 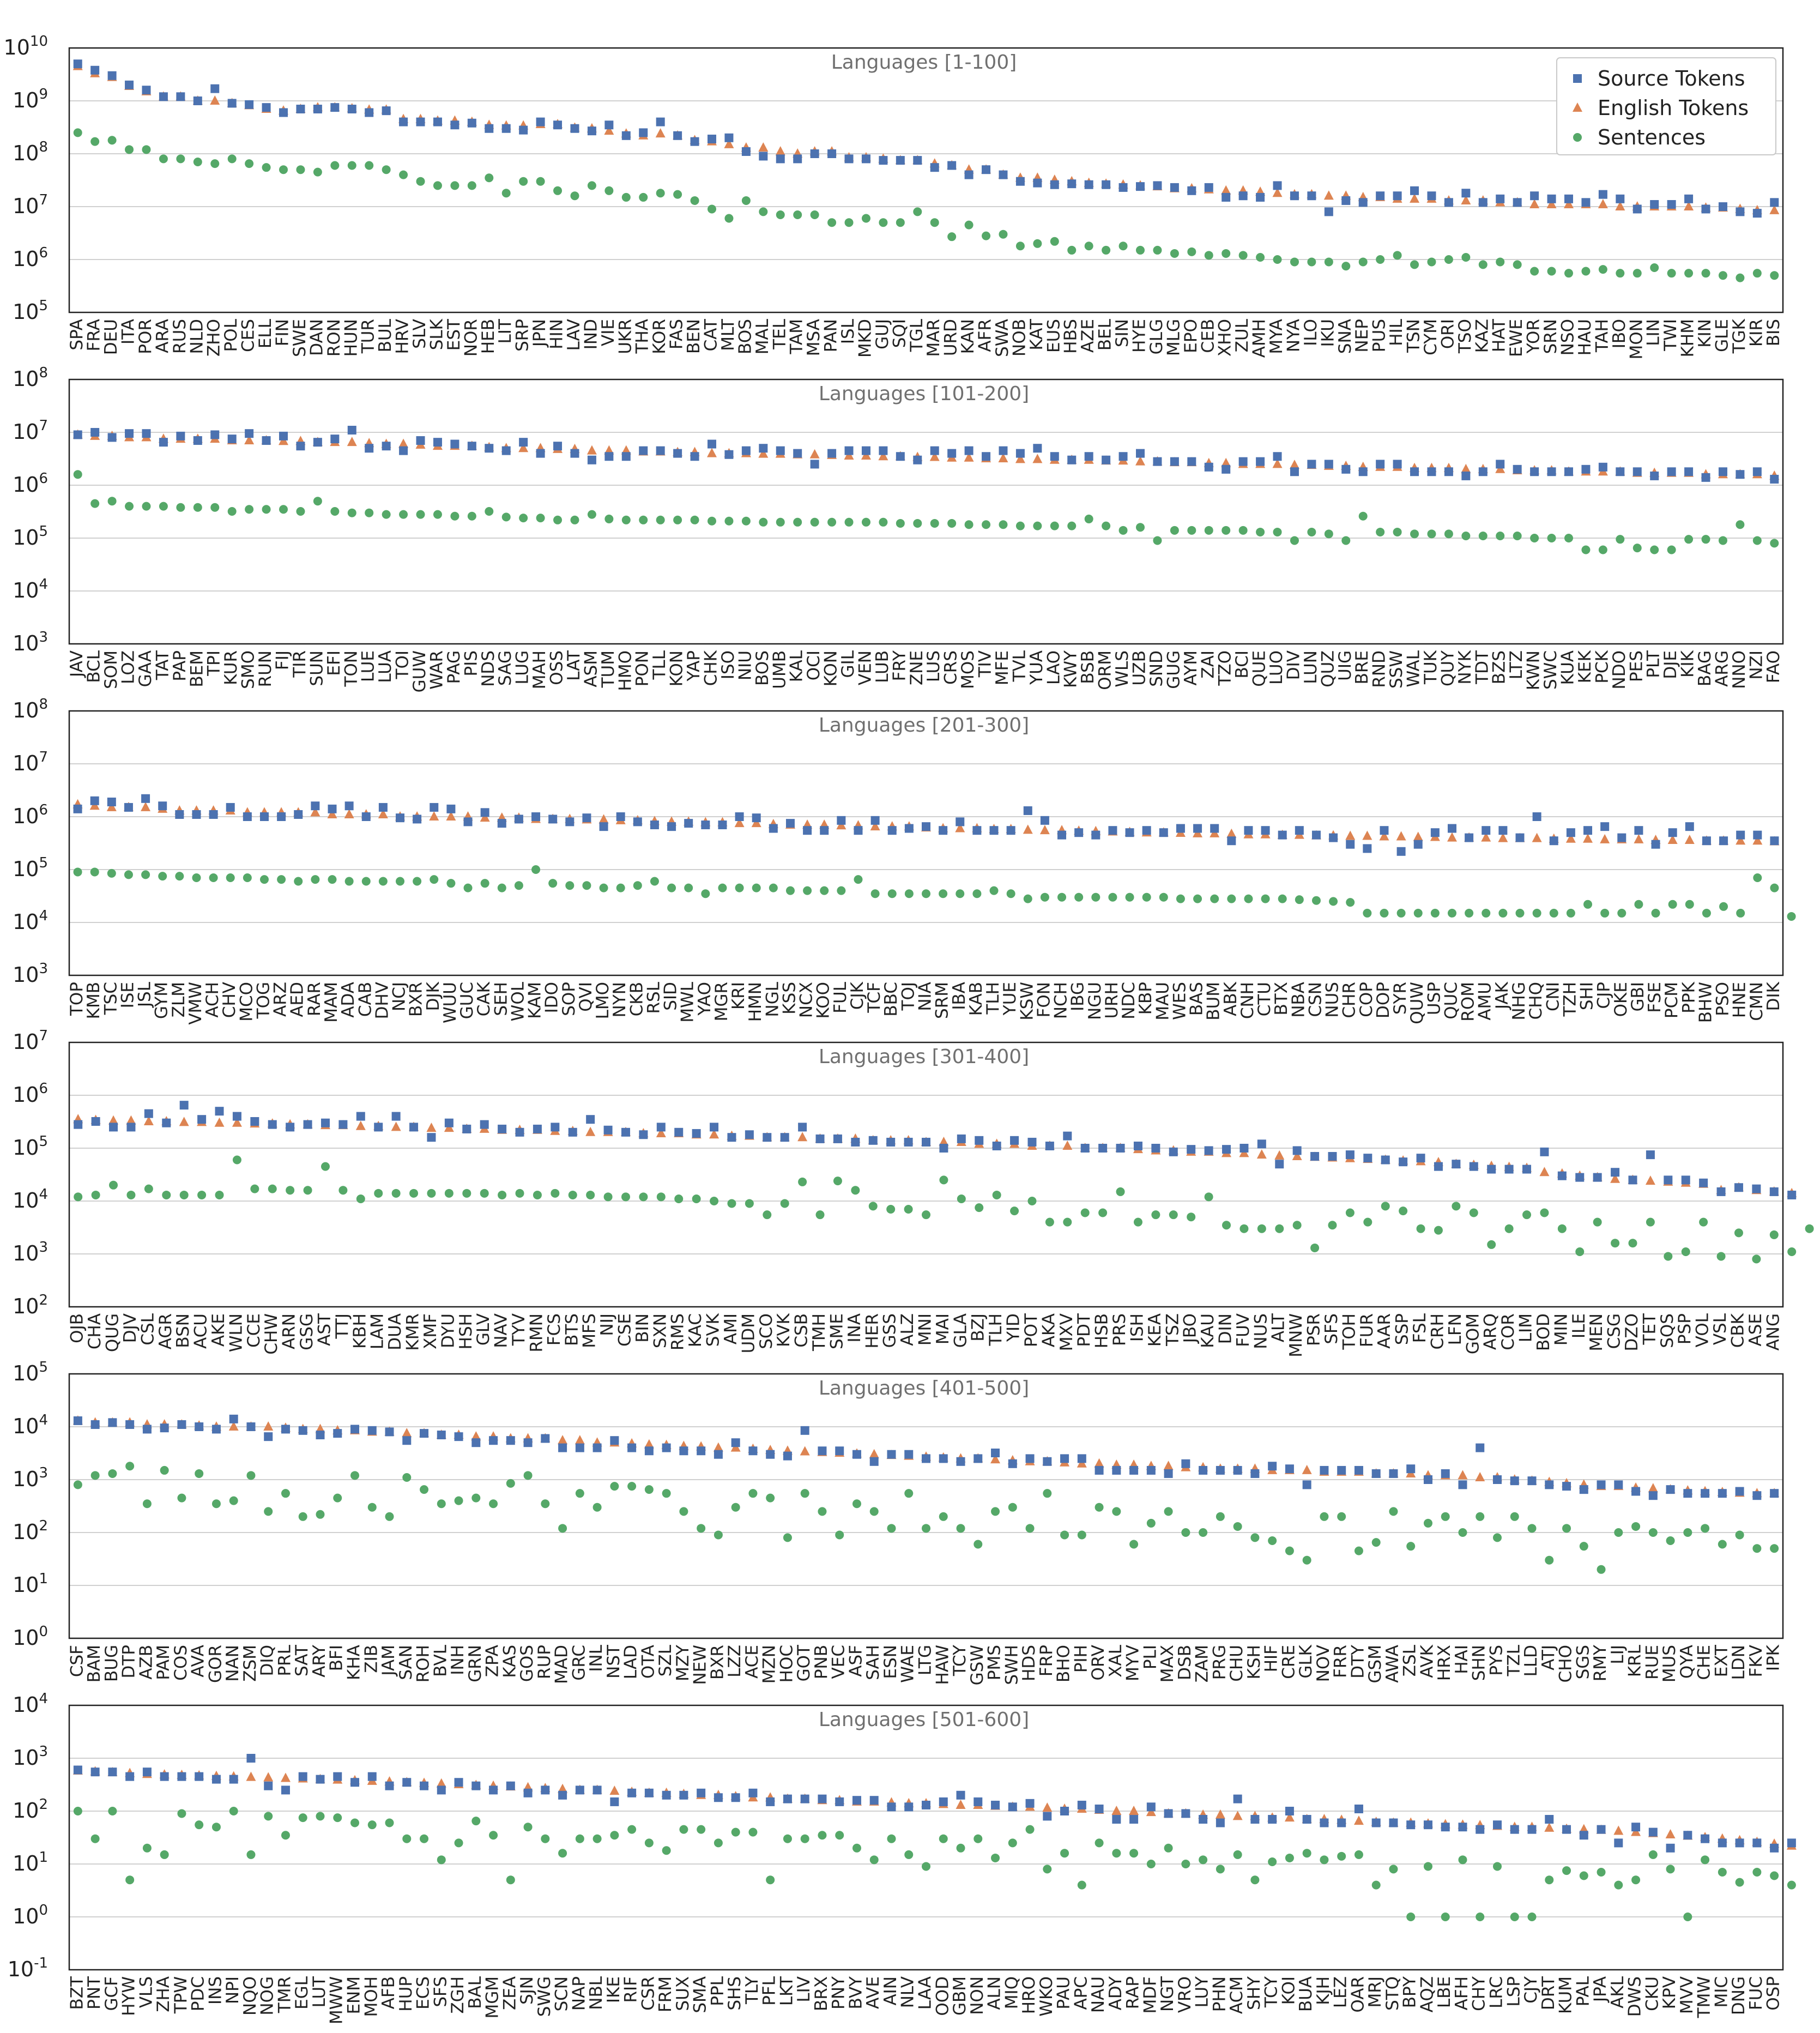 I want to click on x-tick-label: KON, so click(x=831, y=668).